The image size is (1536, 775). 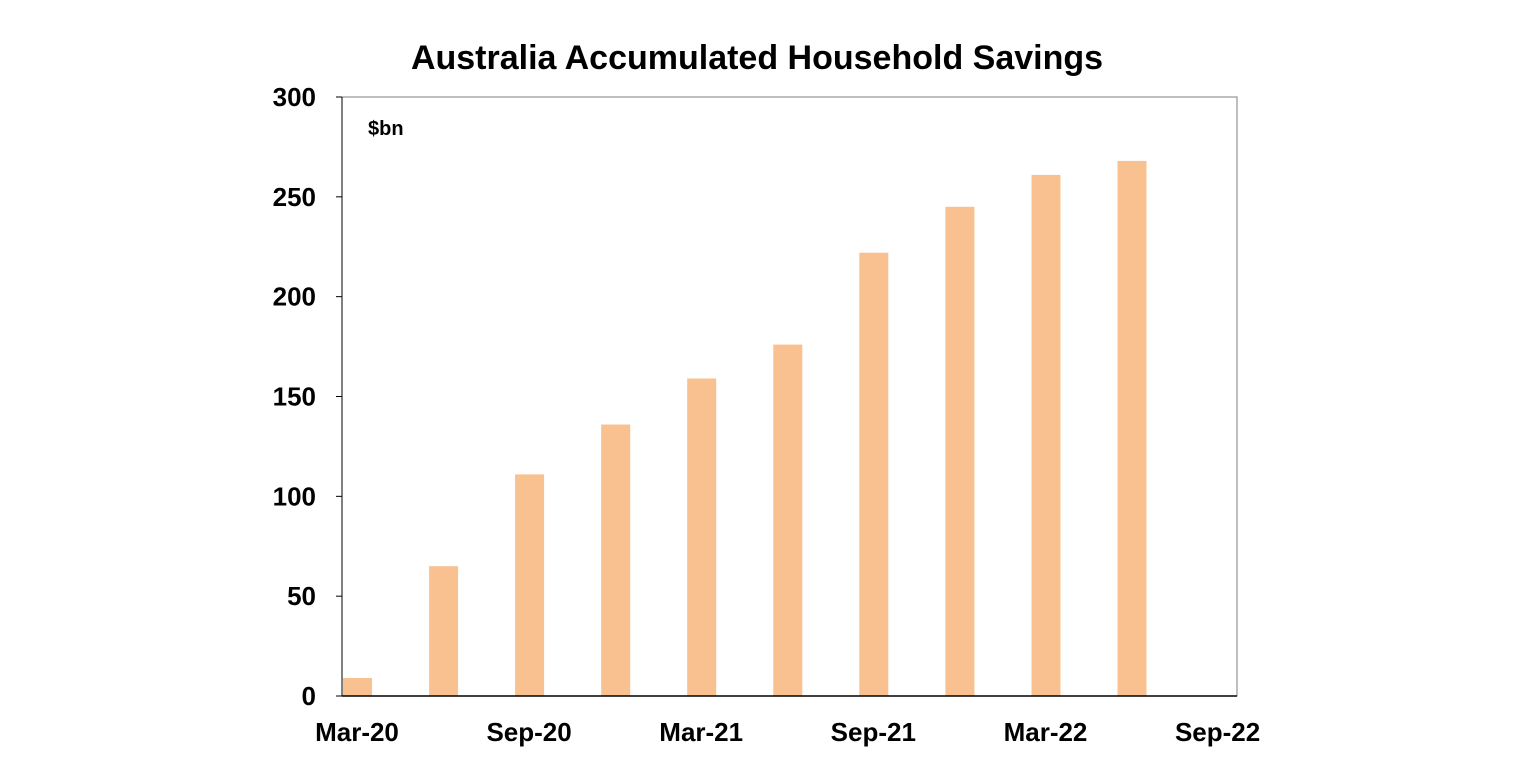 What do you see at coordinates (294, 97) in the screenshot?
I see `y-tick-label: 300` at bounding box center [294, 97].